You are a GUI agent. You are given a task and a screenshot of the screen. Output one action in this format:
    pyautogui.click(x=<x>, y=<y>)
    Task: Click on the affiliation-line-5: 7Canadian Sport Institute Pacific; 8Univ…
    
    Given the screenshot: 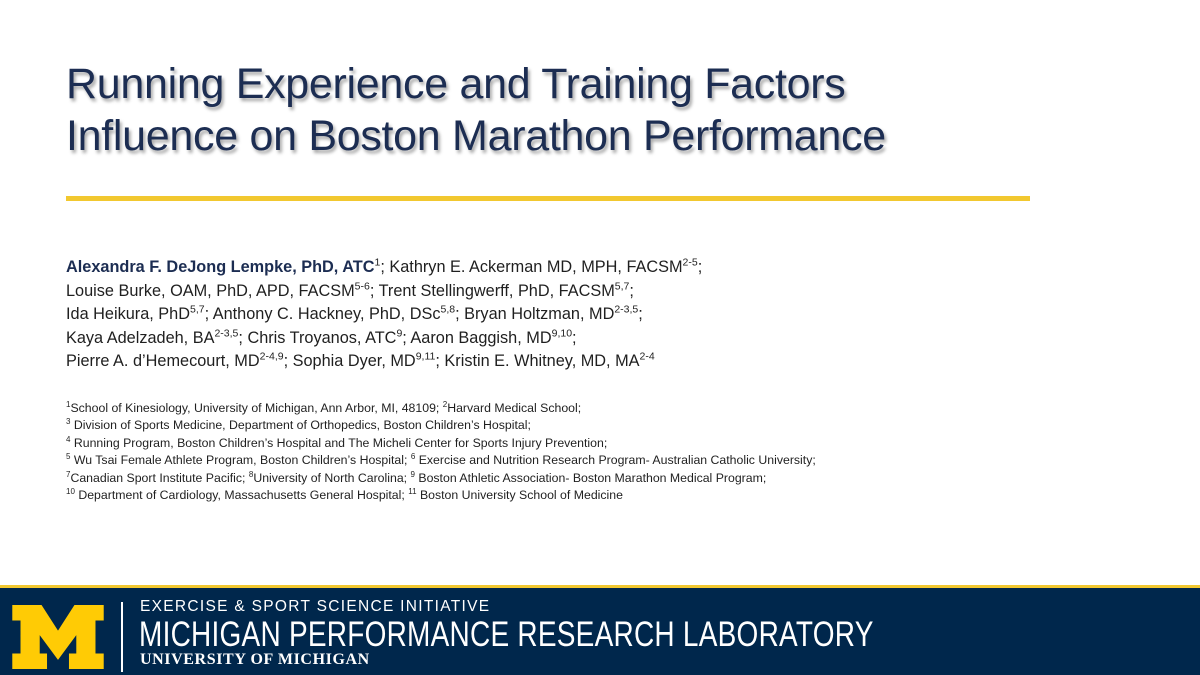 What is the action you would take?
    pyautogui.click(x=616, y=478)
    